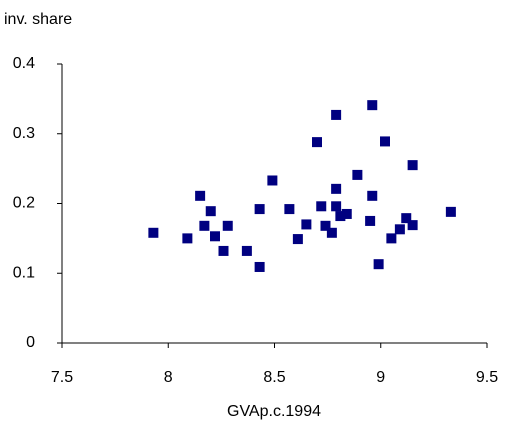 This screenshot has height=427, width=505. Describe the element at coordinates (487, 377) in the screenshot. I see `x-tick-label: 9.5` at that location.